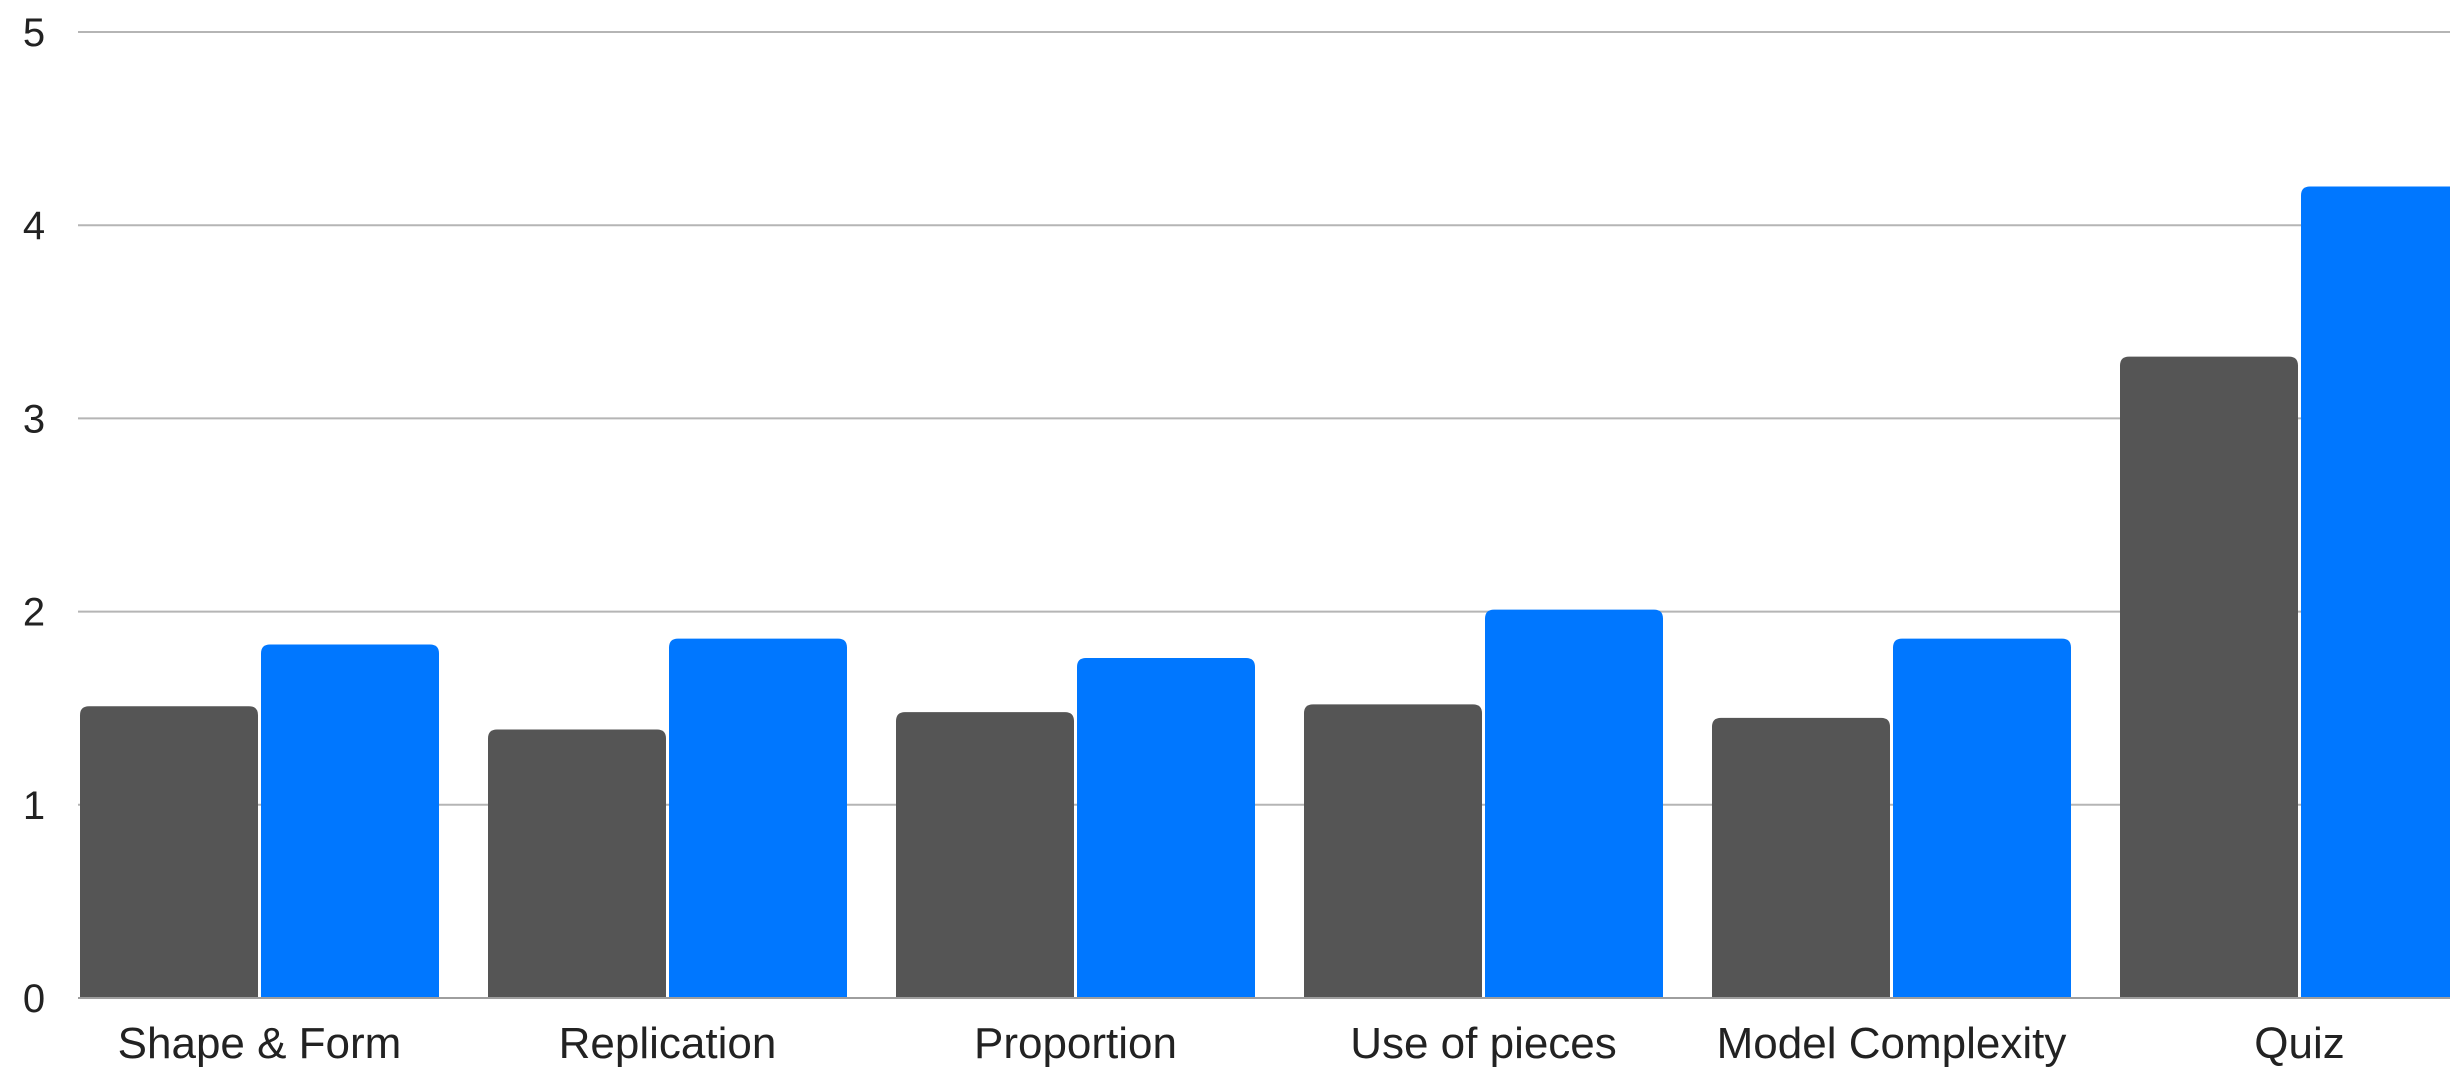  What do you see at coordinates (34, 226) in the screenshot?
I see `y-tick-label: 4` at bounding box center [34, 226].